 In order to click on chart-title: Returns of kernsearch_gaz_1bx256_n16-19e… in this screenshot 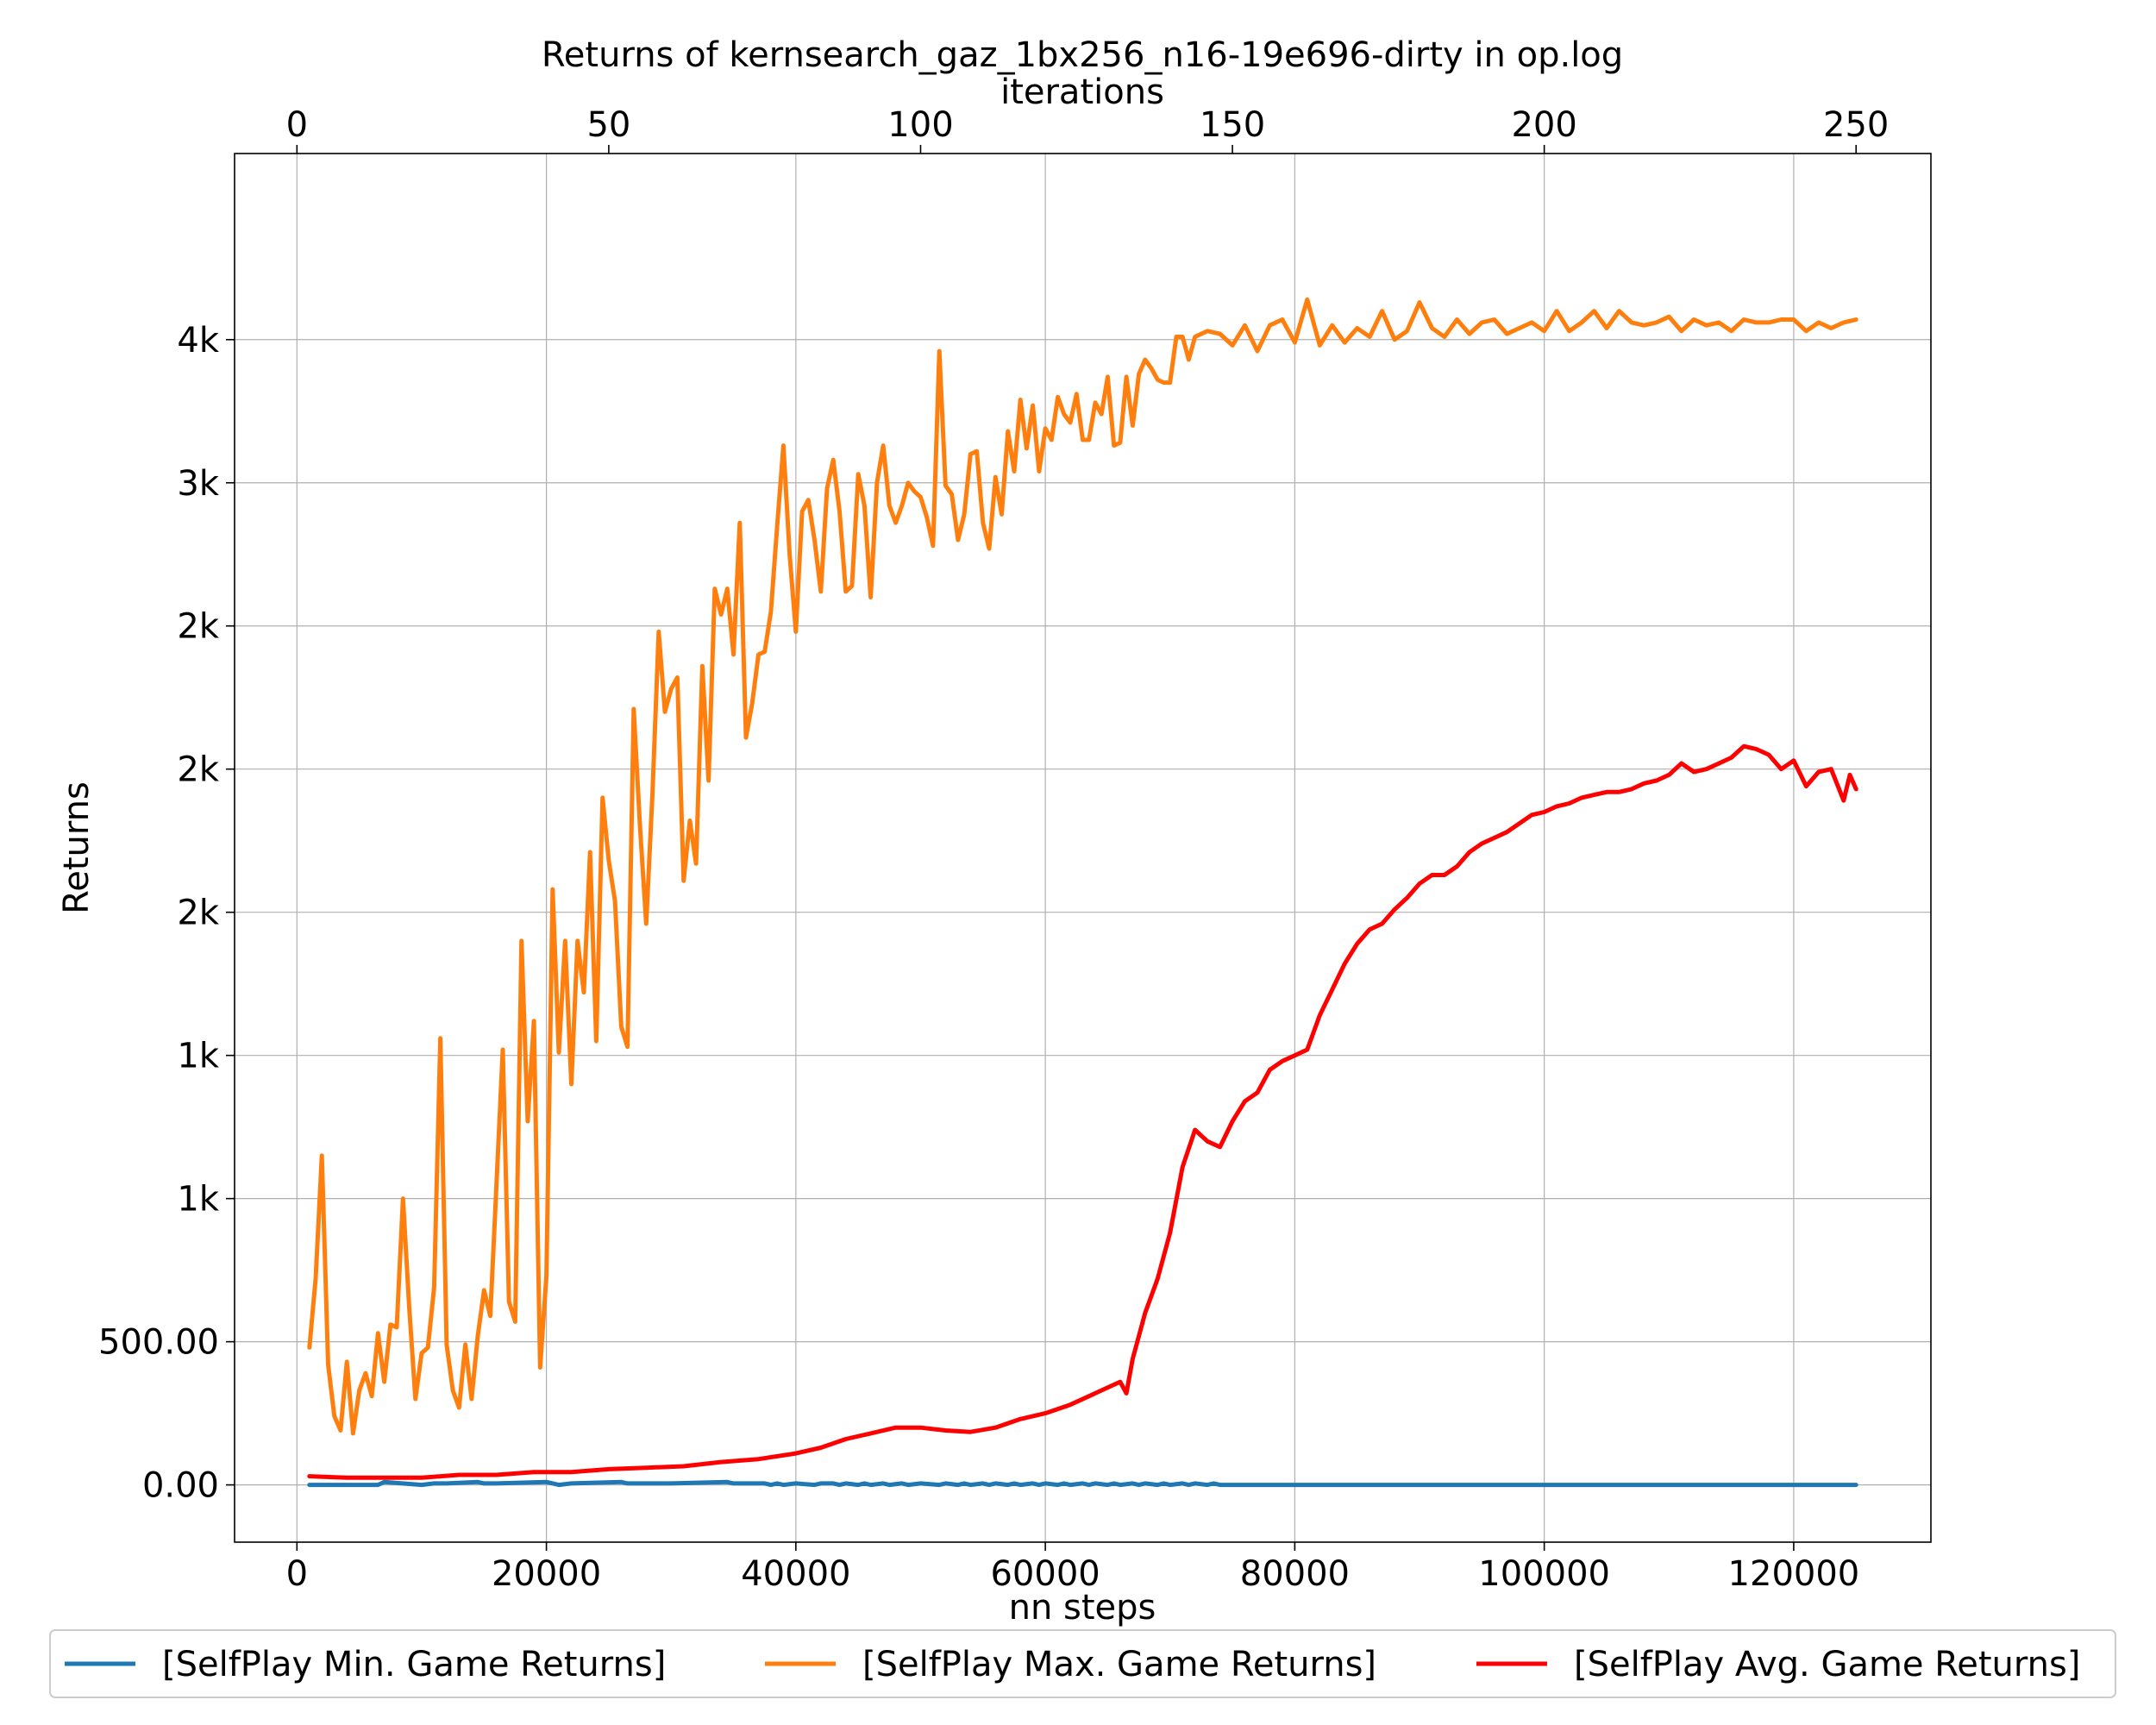, I will do `click(1082, 55)`.